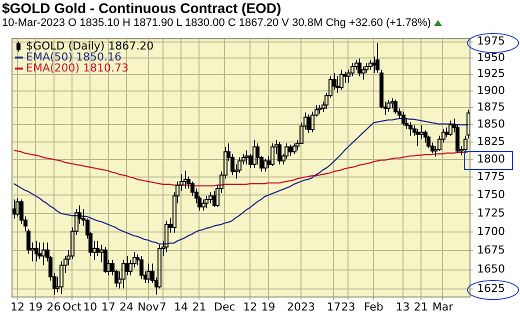 Image resolution: width=520 pixels, height=318 pixels. I want to click on y-tick-label: 1850, so click(491, 124).